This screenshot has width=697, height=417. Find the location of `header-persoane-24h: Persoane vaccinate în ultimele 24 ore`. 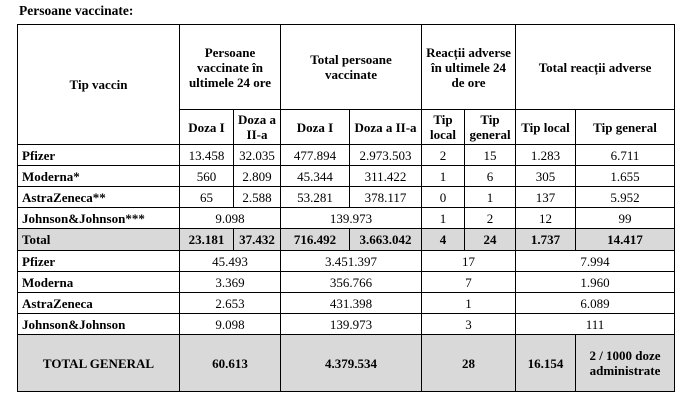

header-persoane-24h: Persoane vaccinate în ultimele 24 ore is located at coordinates (230, 67).